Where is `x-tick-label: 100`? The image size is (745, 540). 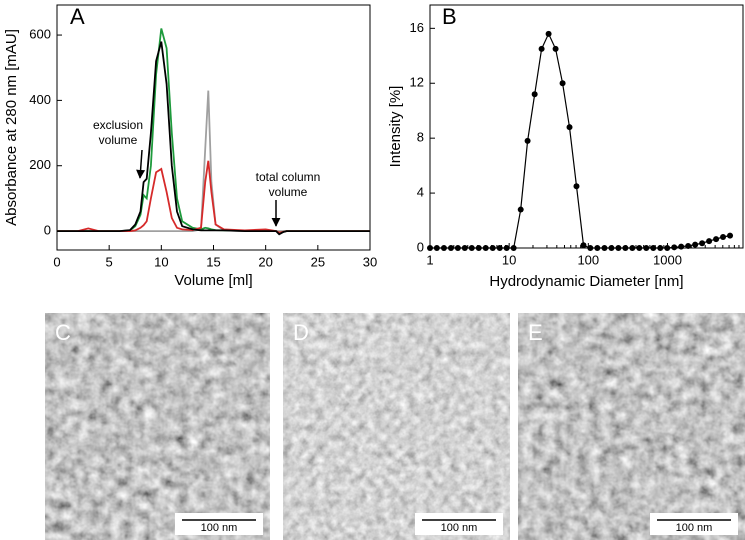 x-tick-label: 100 is located at coordinates (588, 259).